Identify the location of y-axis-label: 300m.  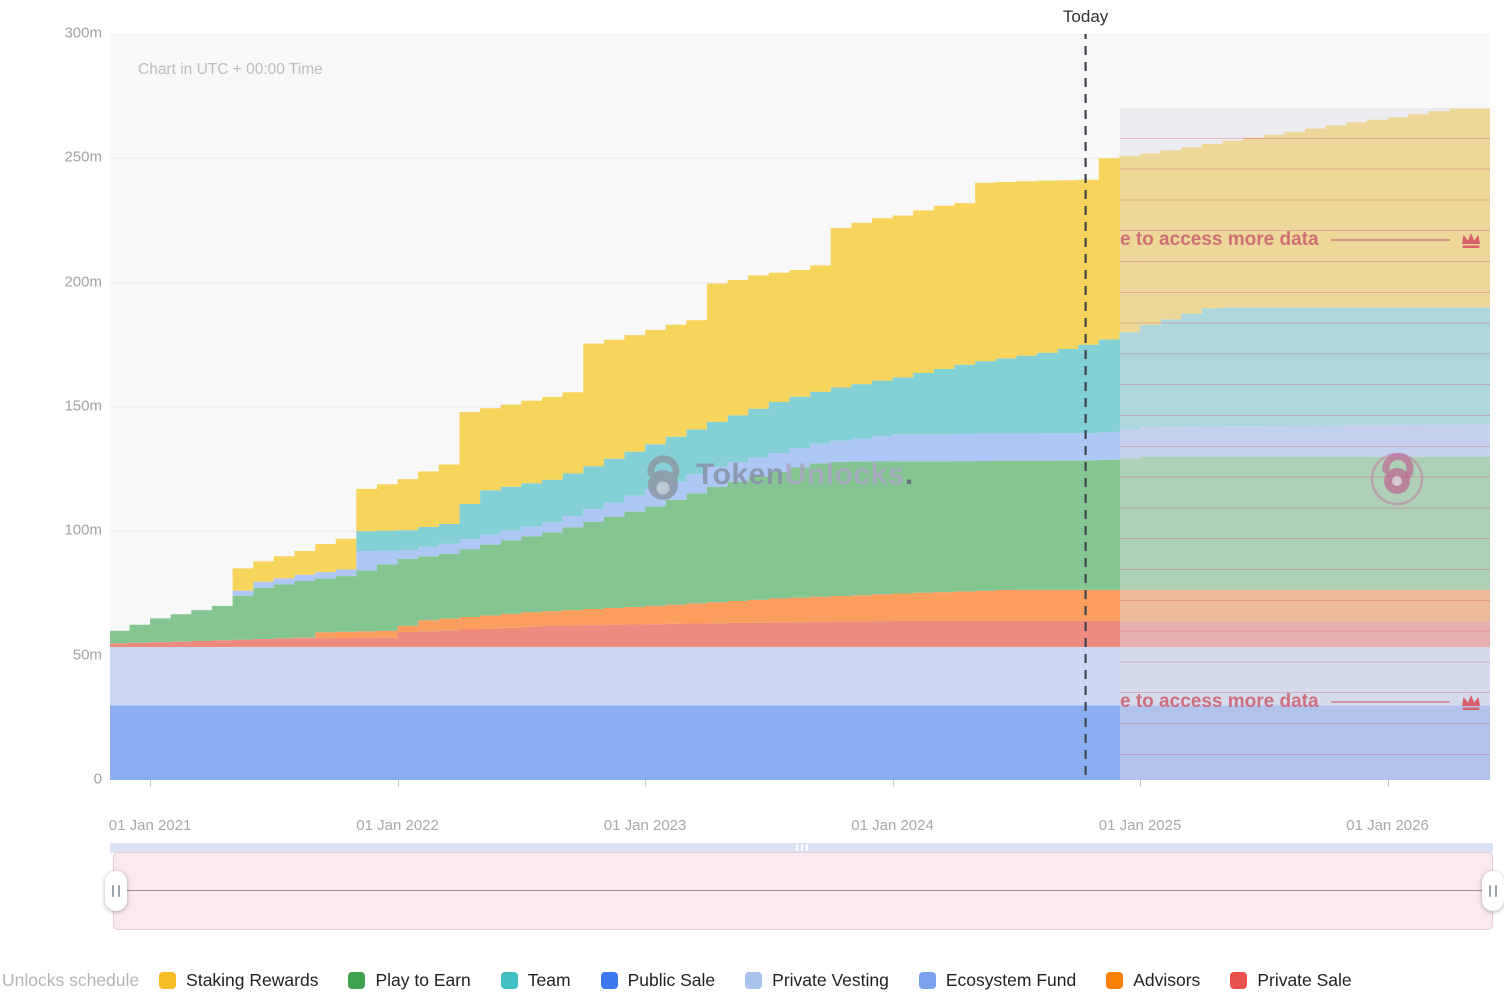
(83, 33).